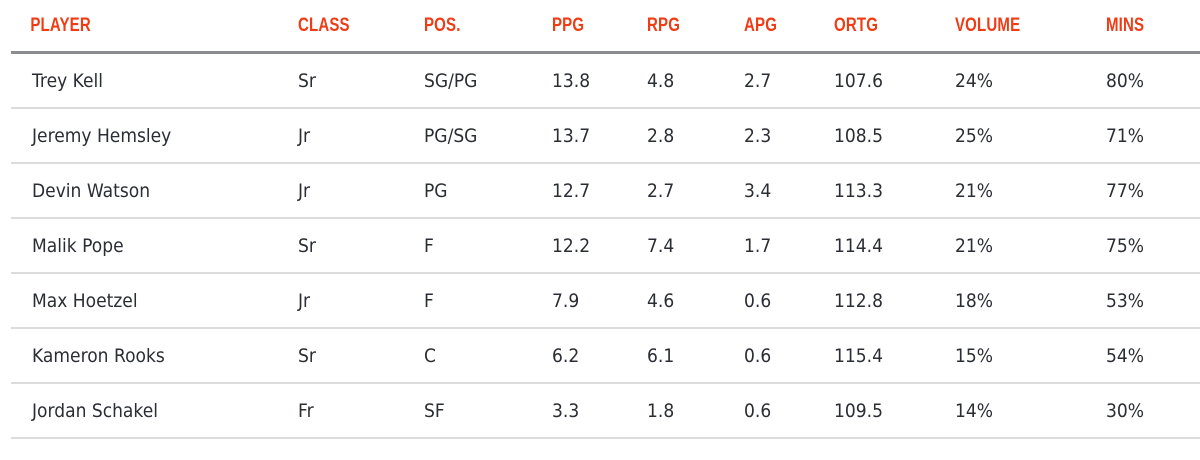 The image size is (1200, 460). Describe the element at coordinates (858, 355) in the screenshot. I see `ortg-value: 115.4` at that location.